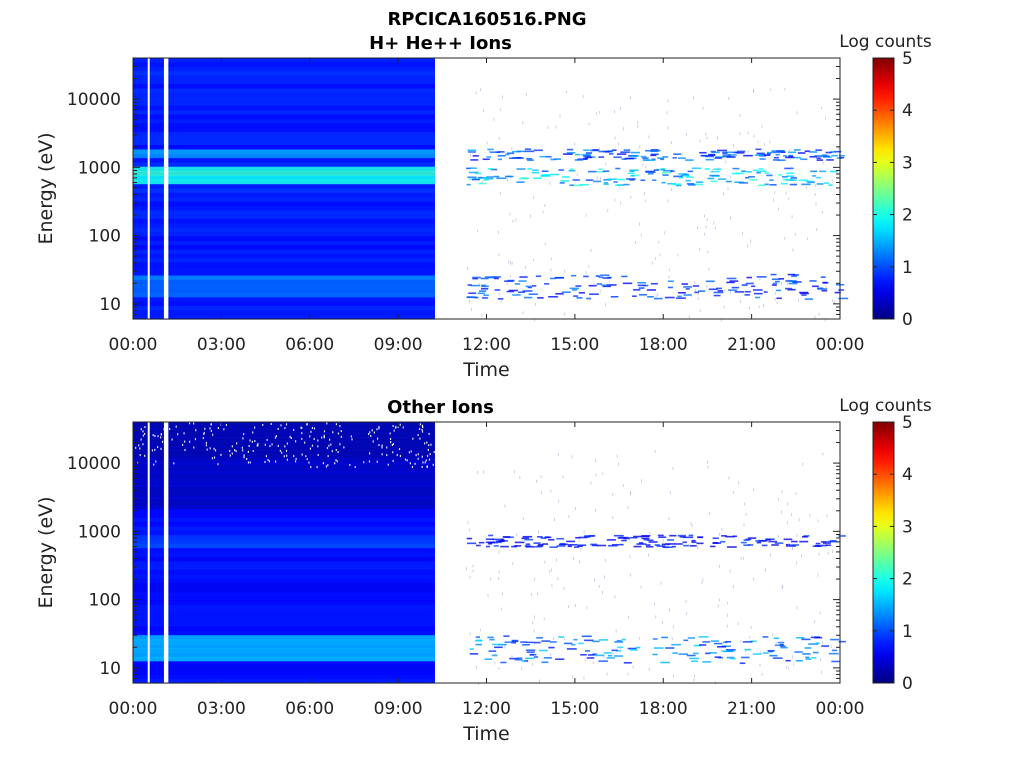 This screenshot has width=1024, height=768. I want to click on x-tick-label: 03:00, so click(221, 709).